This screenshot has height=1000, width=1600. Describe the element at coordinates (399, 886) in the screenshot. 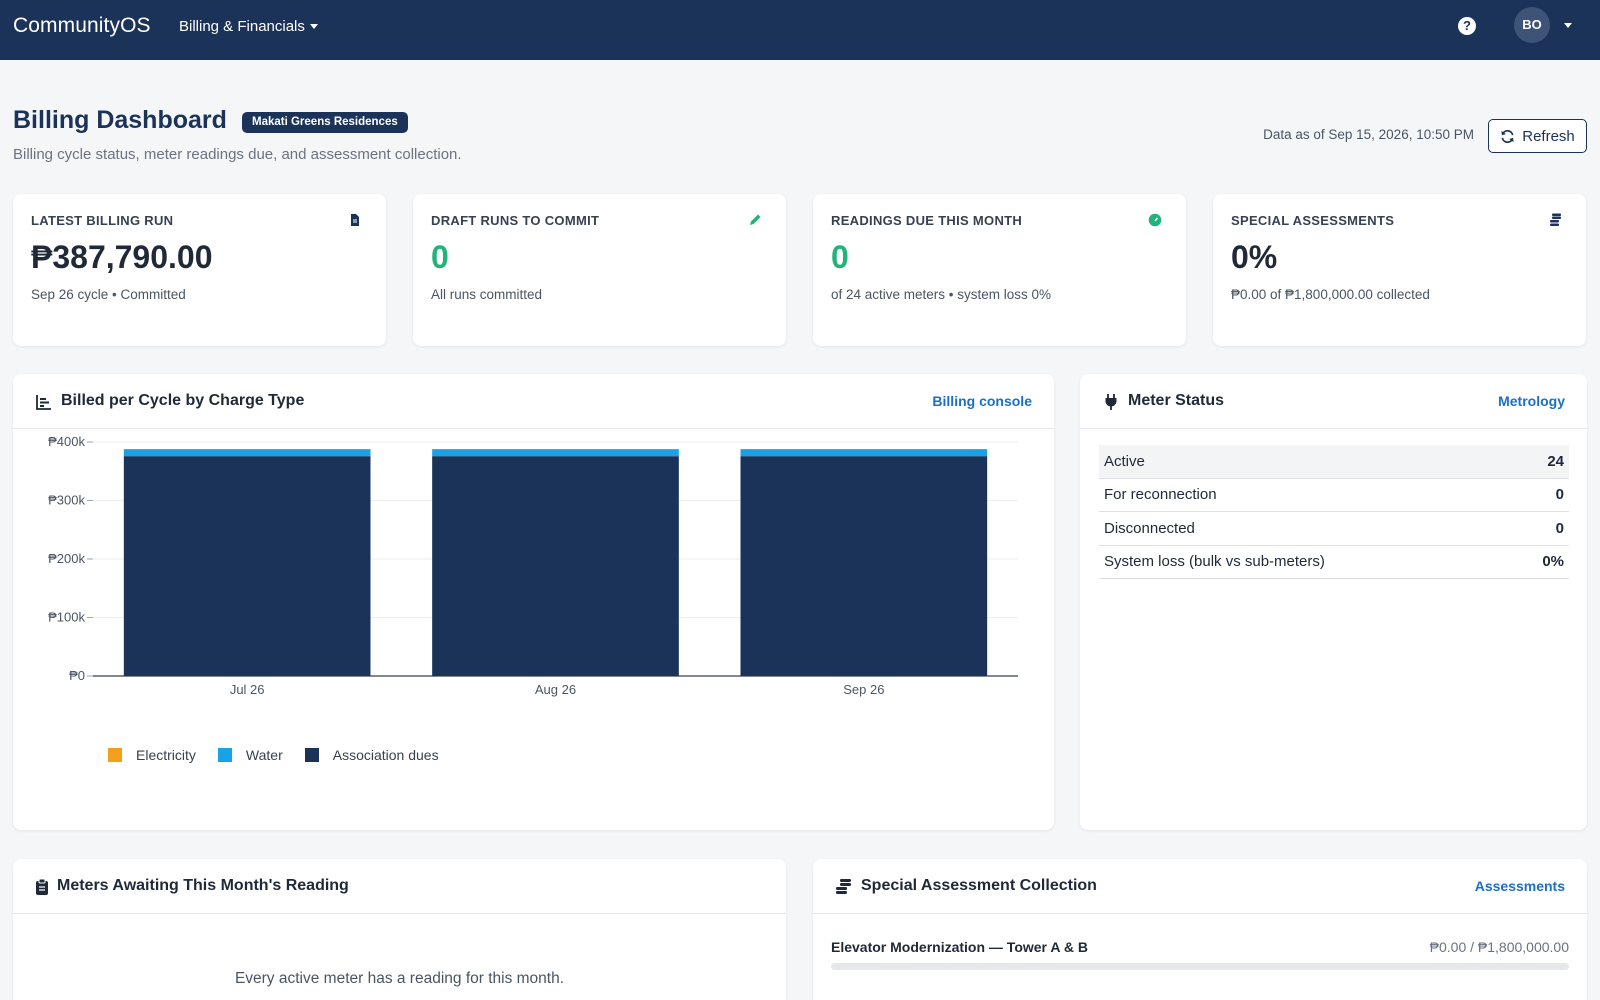

I see `panel-header: Meters Awaiting This Month's Reading` at that location.